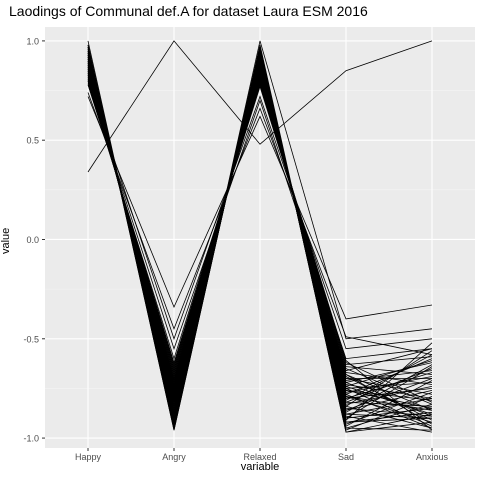  I want to click on x-tick-label: Angry, so click(174, 457).